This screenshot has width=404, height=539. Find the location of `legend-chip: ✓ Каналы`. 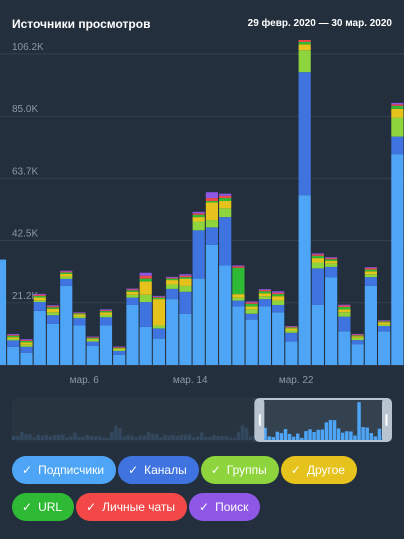

legend-chip: ✓ Каналы is located at coordinates (158, 470).